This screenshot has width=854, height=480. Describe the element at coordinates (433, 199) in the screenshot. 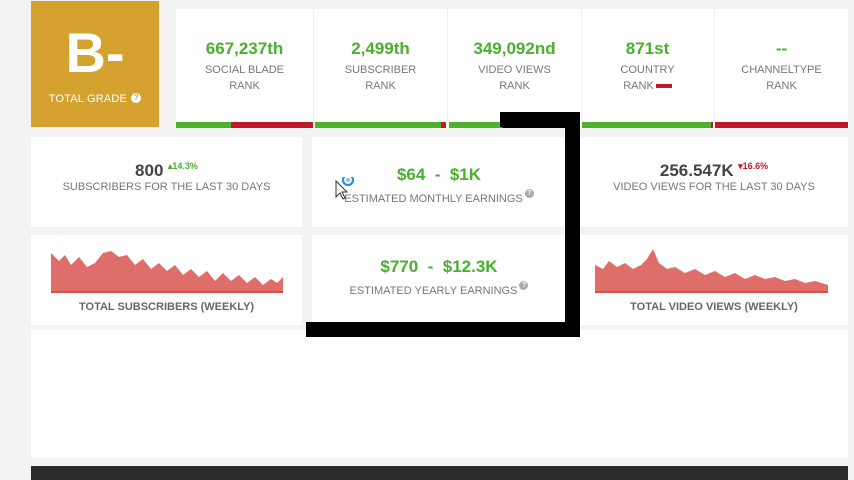

I see `monthly-earnings-label: ESTIMATED MONTHLY EARNINGS` at that location.